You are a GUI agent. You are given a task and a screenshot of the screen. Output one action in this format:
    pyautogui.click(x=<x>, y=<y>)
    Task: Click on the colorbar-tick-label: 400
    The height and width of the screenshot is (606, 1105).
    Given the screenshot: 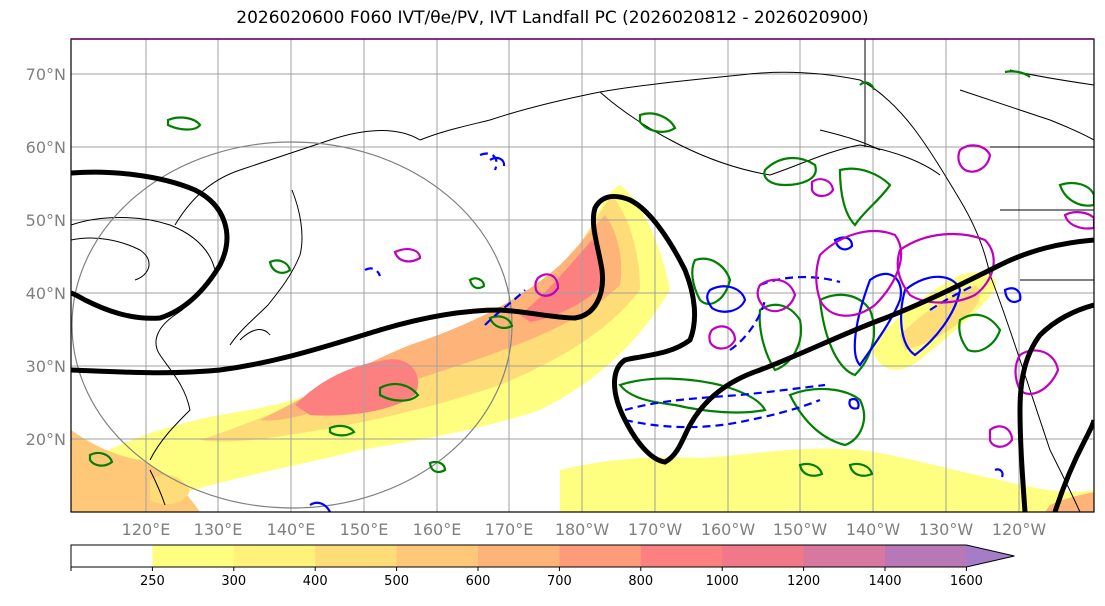 What is the action you would take?
    pyautogui.click(x=315, y=581)
    